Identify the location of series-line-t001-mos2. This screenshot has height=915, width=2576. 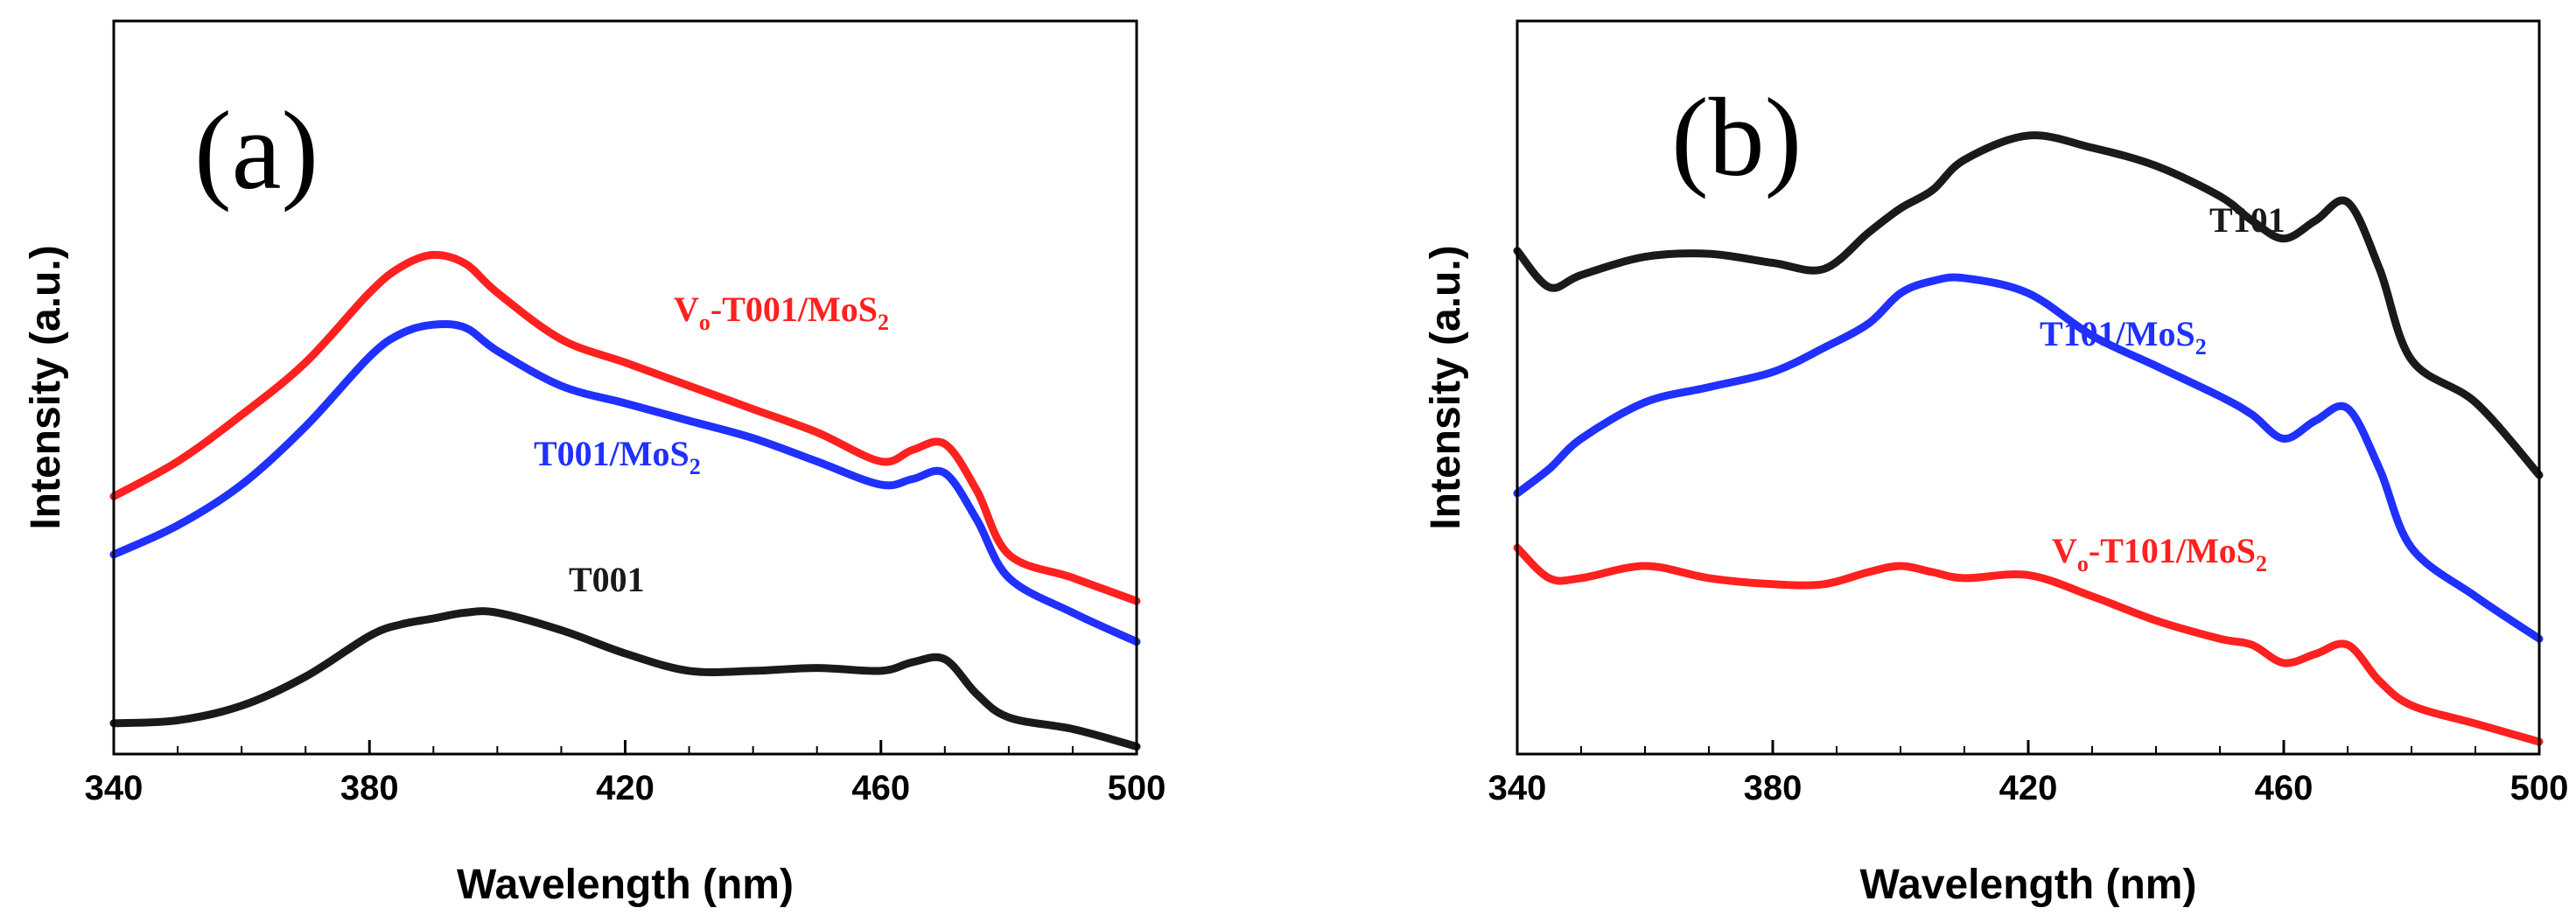
(625, 483).